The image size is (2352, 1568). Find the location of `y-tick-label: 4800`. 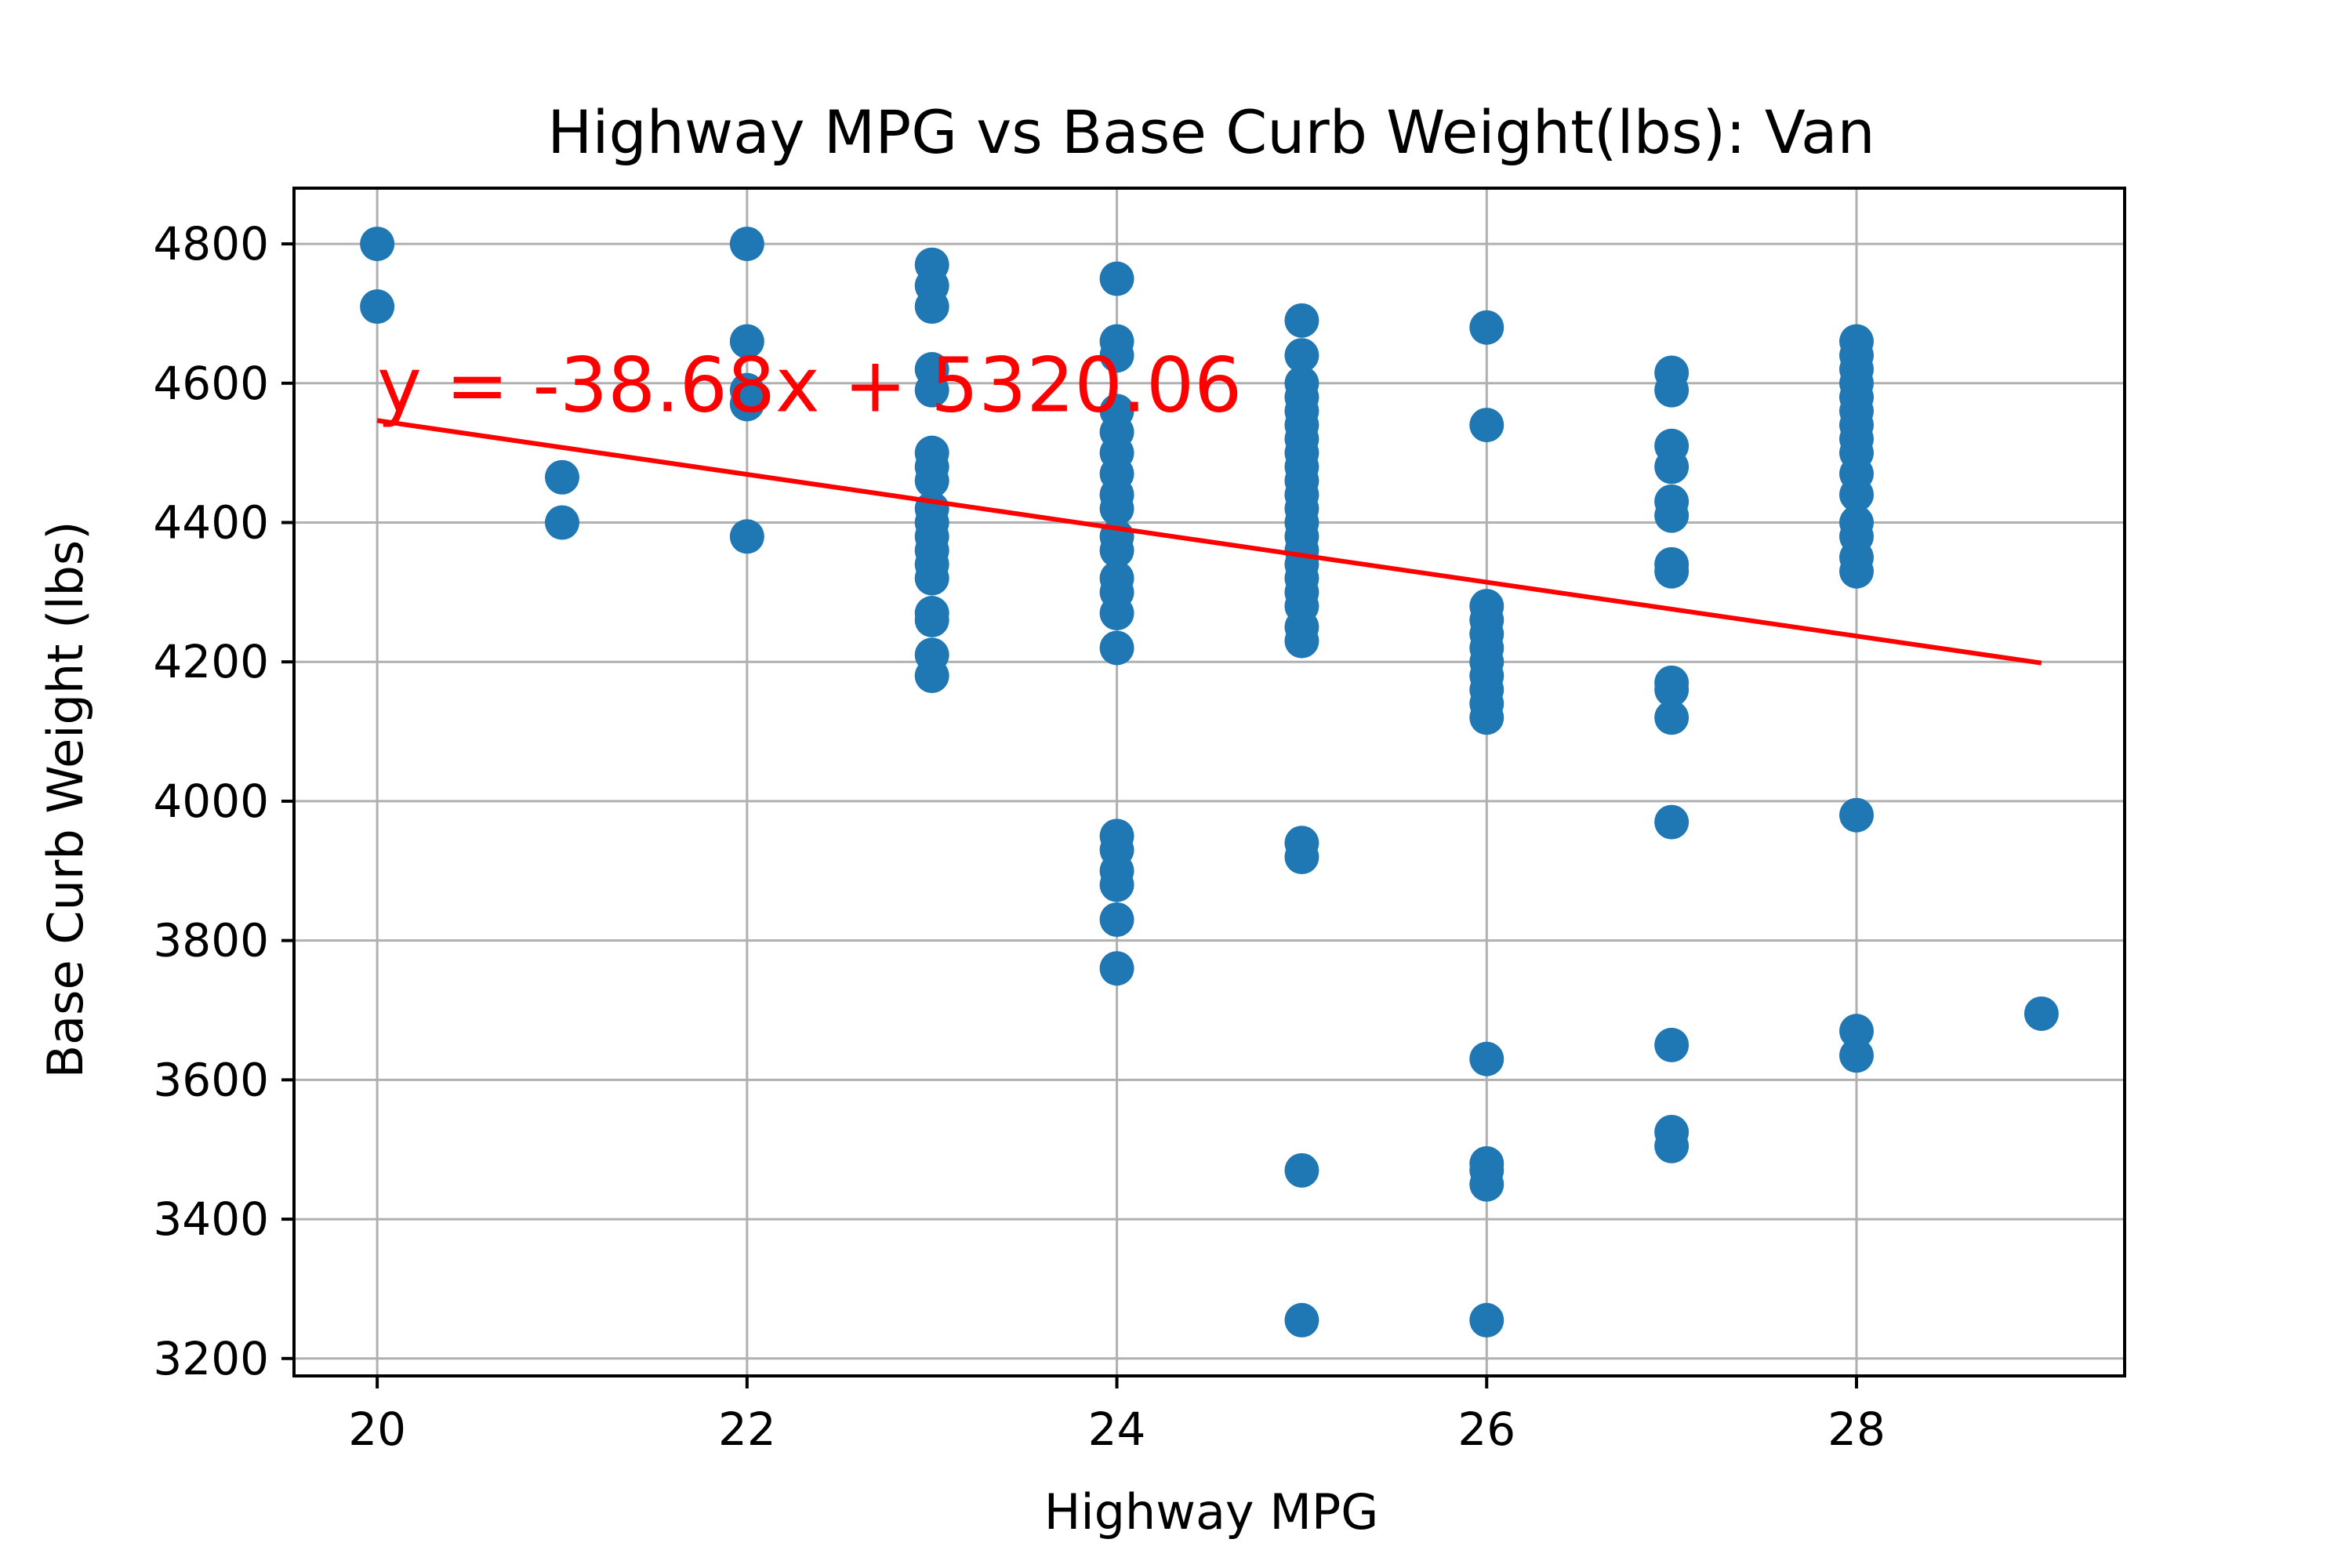

y-tick-label: 4800 is located at coordinates (211, 243).